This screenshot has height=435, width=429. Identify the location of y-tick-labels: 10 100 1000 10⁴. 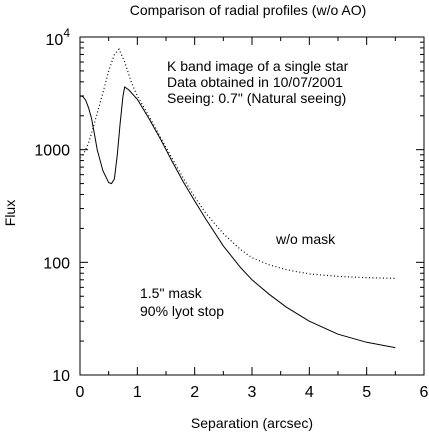
(52, 205).